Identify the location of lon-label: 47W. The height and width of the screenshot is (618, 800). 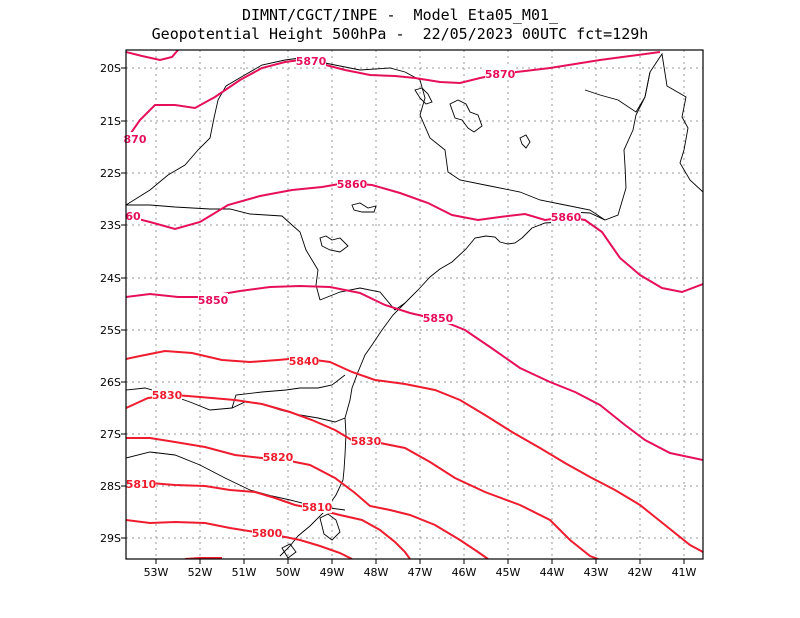
(420, 572).